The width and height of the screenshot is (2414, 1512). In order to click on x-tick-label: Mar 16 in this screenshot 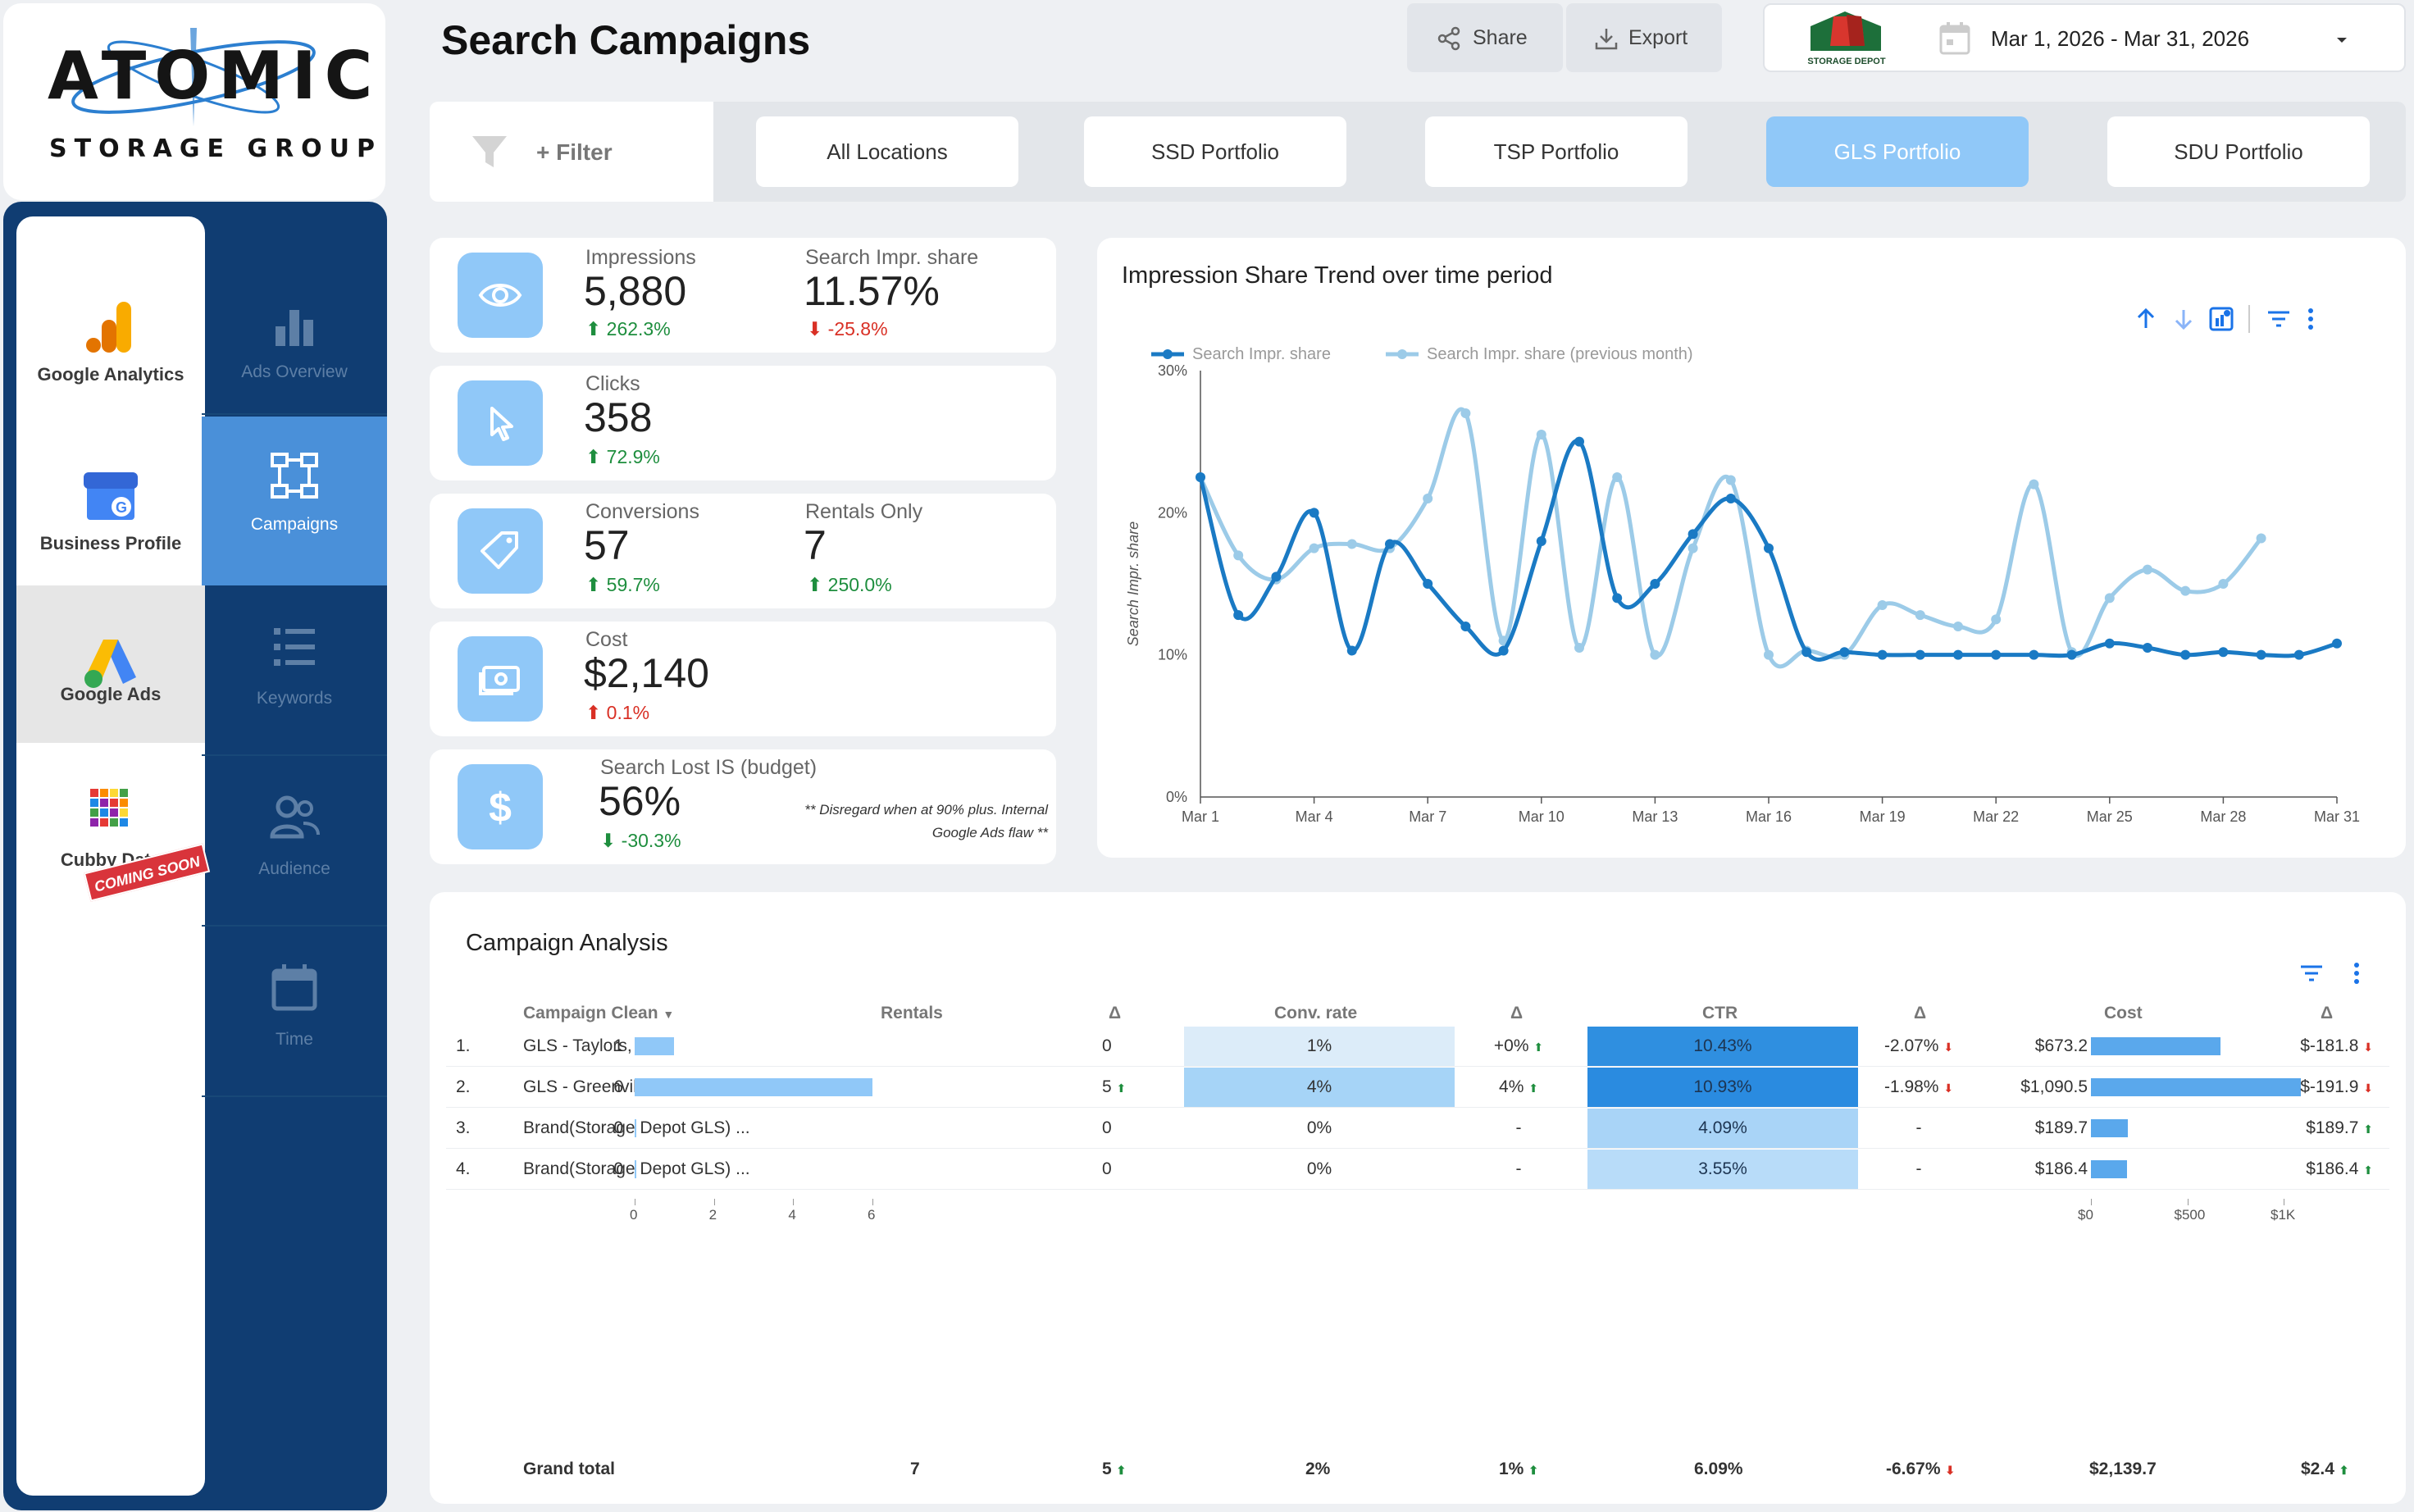, I will do `click(1769, 816)`.